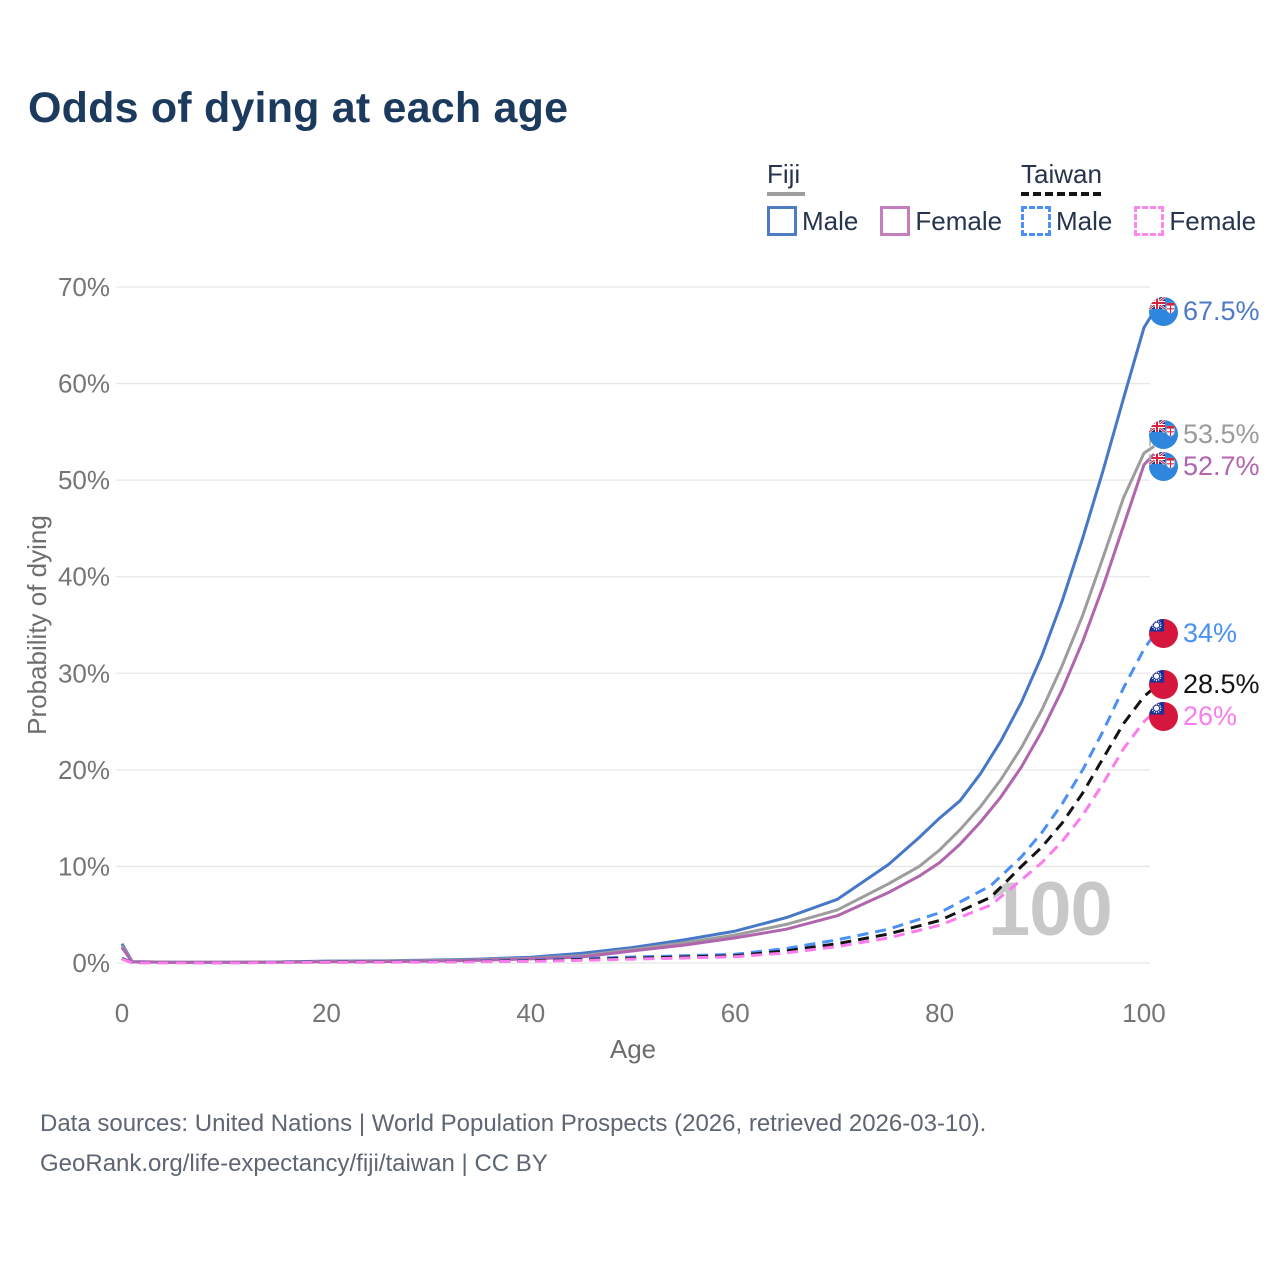 The width and height of the screenshot is (1280, 1280). What do you see at coordinates (84, 866) in the screenshot?
I see `y-tick-label: 10%` at bounding box center [84, 866].